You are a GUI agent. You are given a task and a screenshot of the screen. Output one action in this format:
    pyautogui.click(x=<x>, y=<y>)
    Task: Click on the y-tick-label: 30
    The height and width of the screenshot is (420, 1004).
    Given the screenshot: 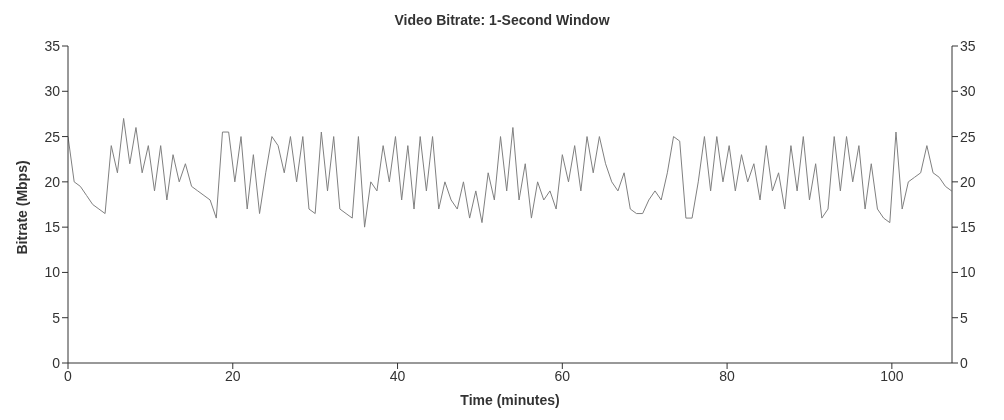 What is the action you would take?
    pyautogui.click(x=52, y=91)
    